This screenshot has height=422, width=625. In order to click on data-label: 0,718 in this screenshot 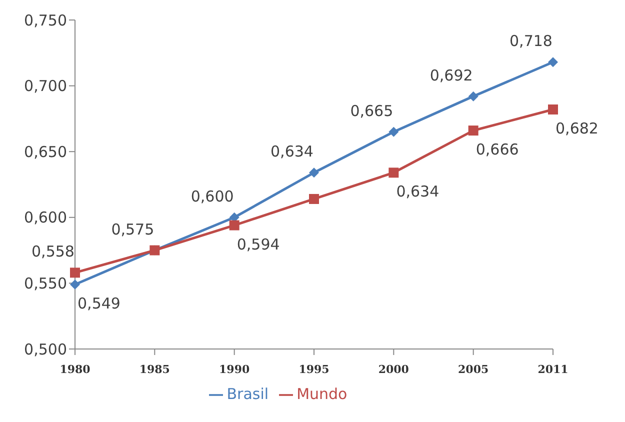, I will do `click(531, 41)`.